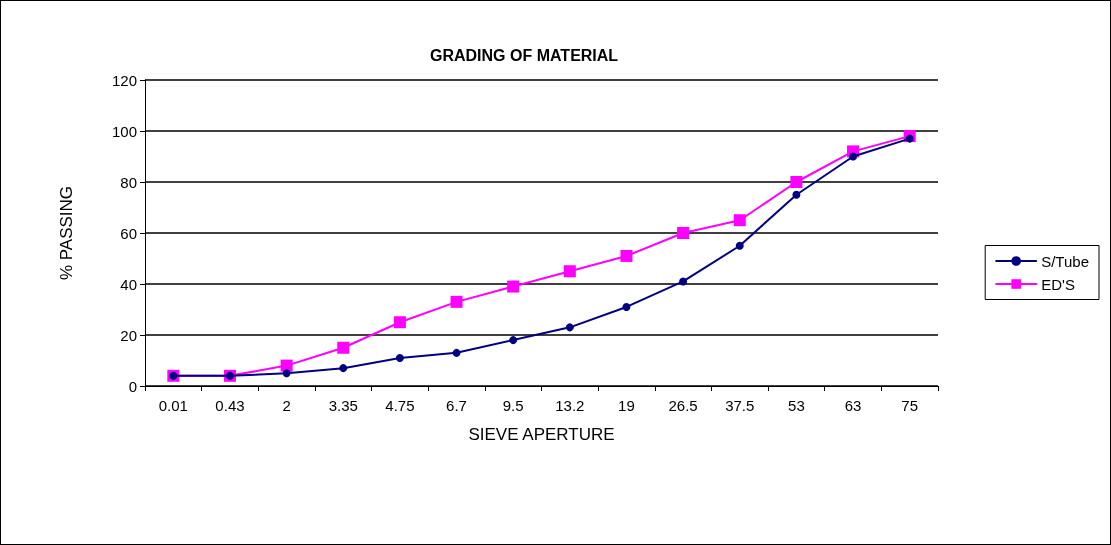 This screenshot has width=1111, height=545. I want to click on y-tick-label: 40, so click(128, 284).